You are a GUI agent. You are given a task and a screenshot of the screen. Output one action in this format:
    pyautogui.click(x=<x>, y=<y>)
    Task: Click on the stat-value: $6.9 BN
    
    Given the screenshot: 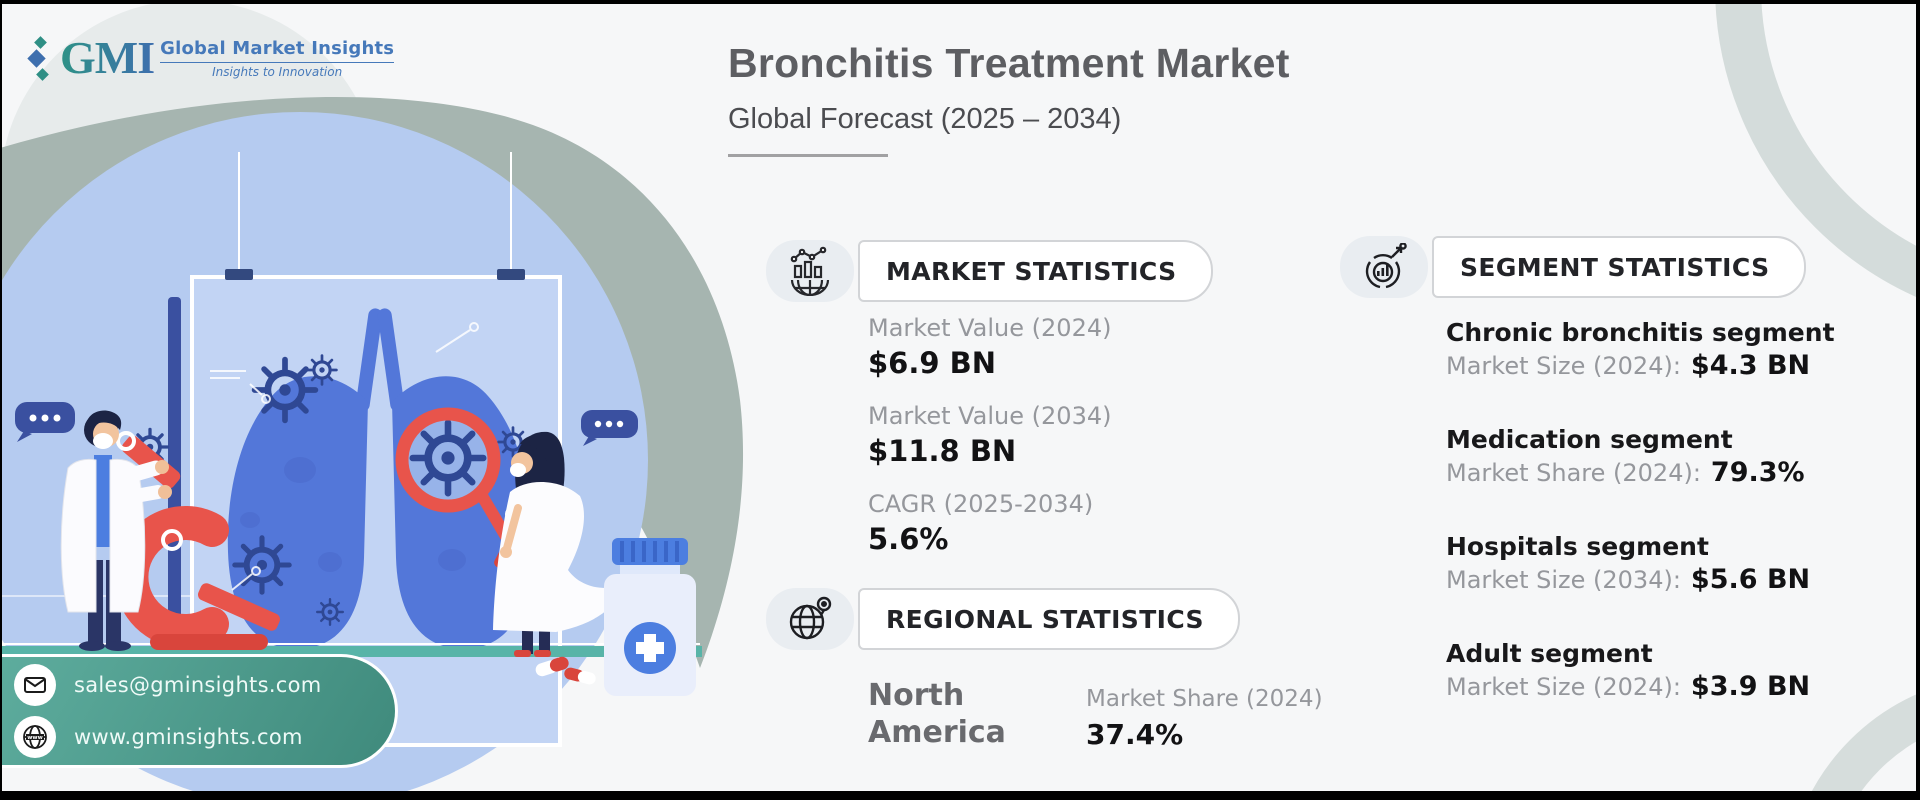 What is the action you would take?
    pyautogui.click(x=932, y=363)
    